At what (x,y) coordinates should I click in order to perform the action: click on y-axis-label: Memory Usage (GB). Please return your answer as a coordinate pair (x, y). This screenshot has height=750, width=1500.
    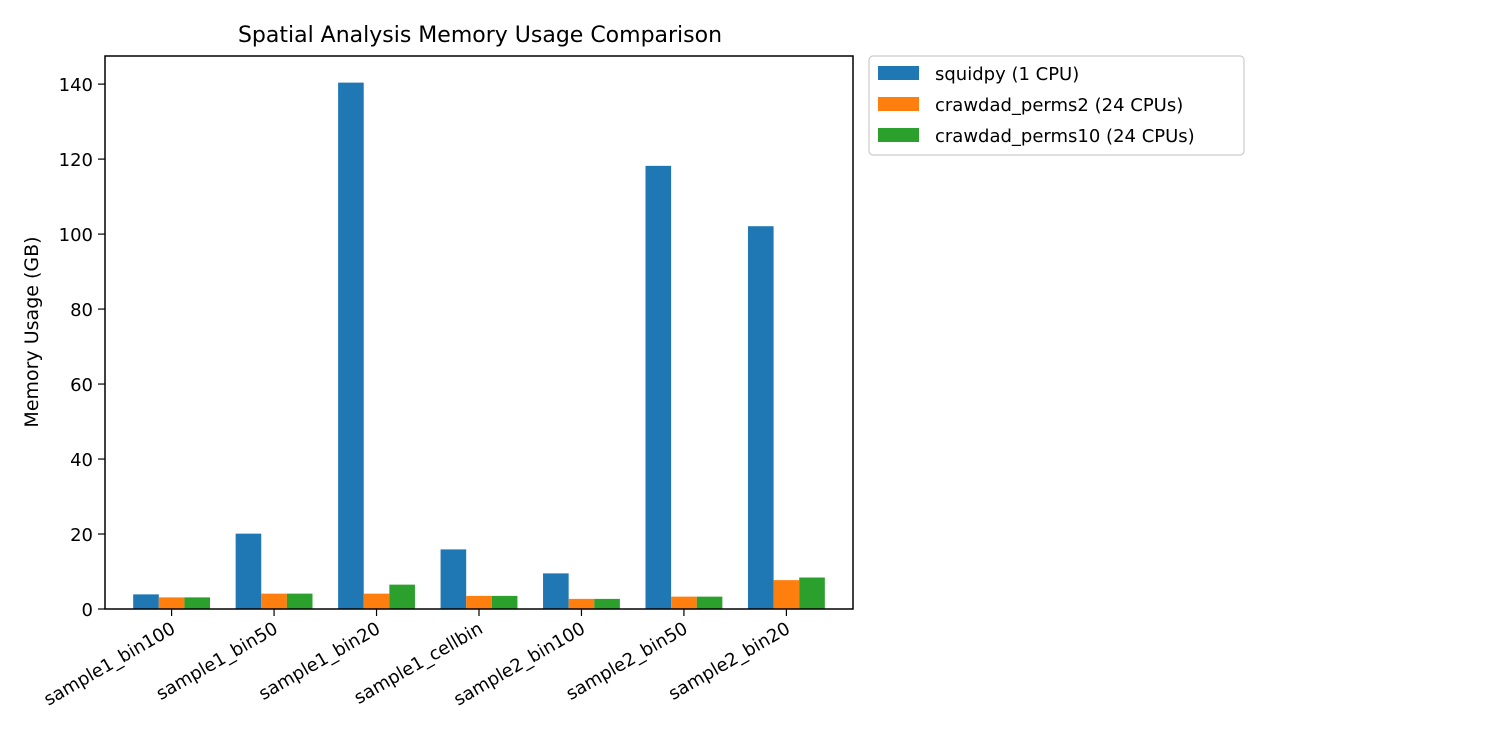
    Looking at the image, I should click on (32, 331).